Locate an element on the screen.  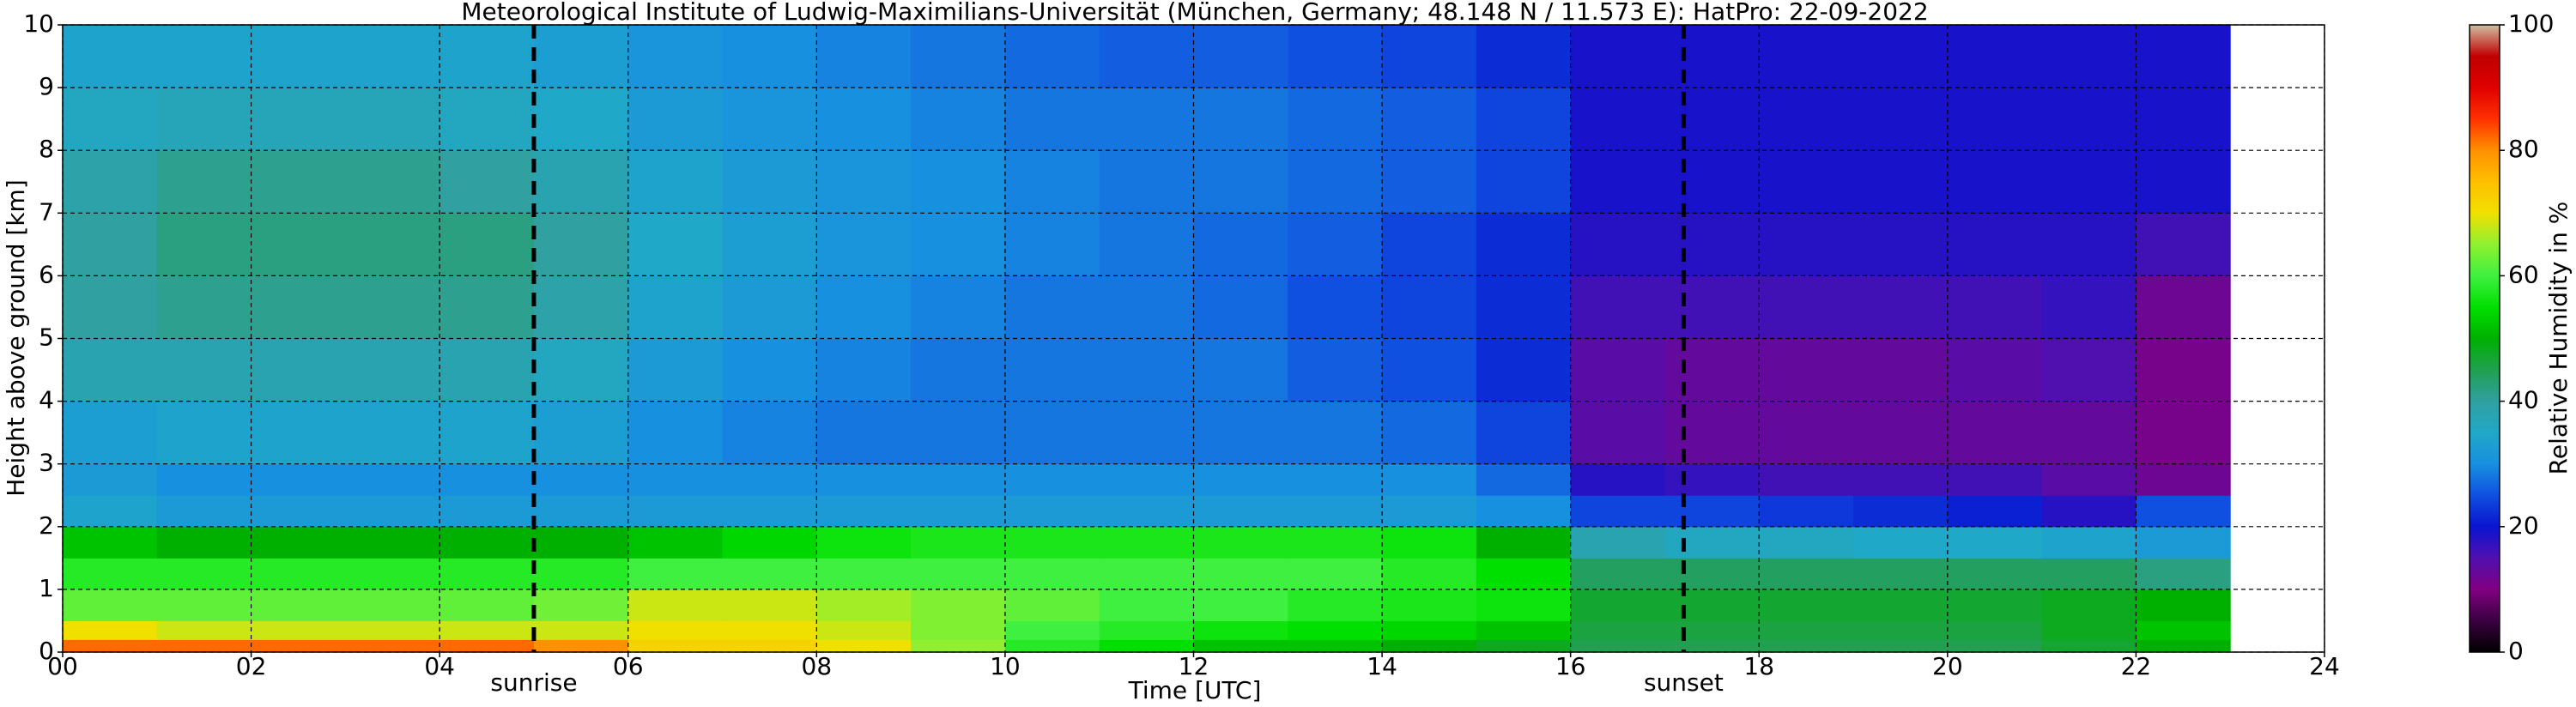
y-tick-label: 0 is located at coordinates (46, 651).